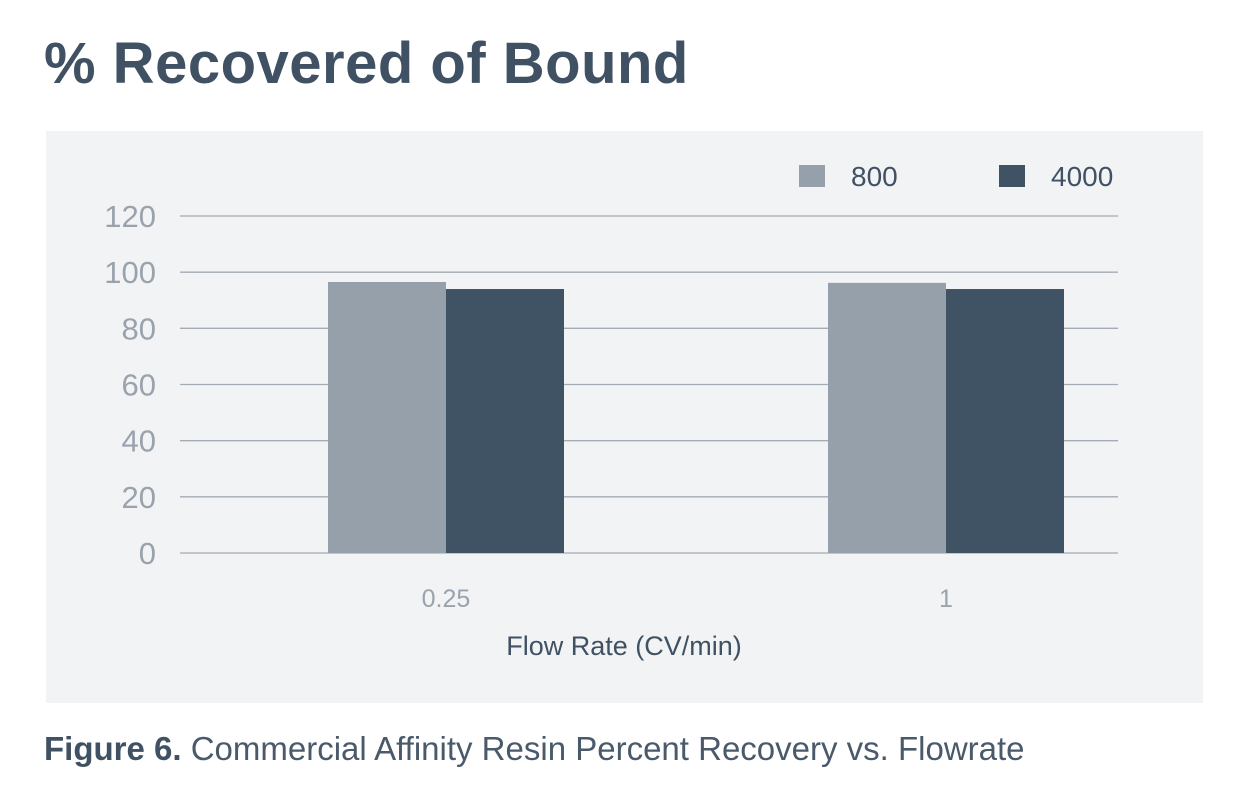 The height and width of the screenshot is (800, 1250). What do you see at coordinates (874, 176) in the screenshot?
I see `legend-label-800: 800` at bounding box center [874, 176].